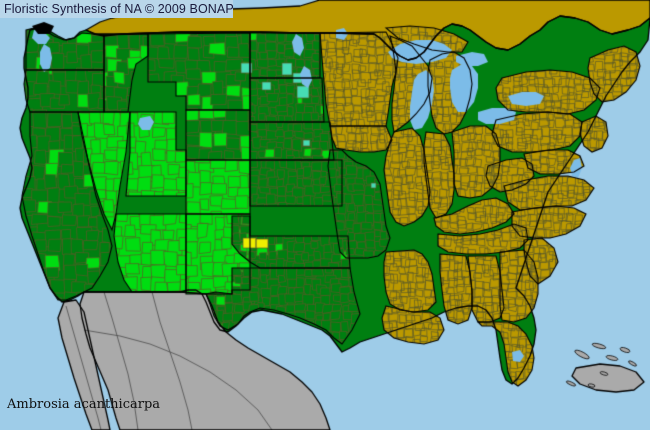  I want to click on map-title: Floristic Synthesis of NA © 2009 BONAP, so click(119, 8).